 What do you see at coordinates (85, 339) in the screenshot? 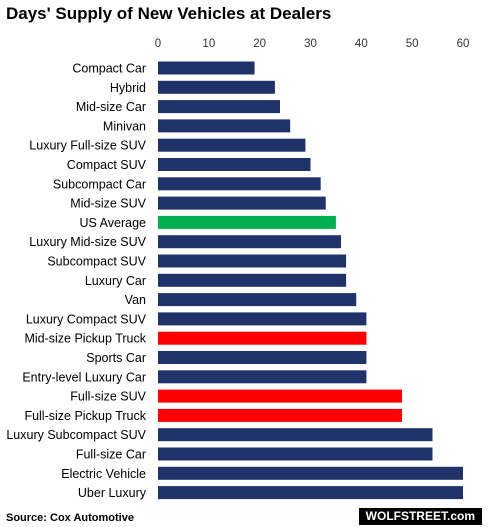
I see `category-label: Mid-size Pickup Truck` at bounding box center [85, 339].